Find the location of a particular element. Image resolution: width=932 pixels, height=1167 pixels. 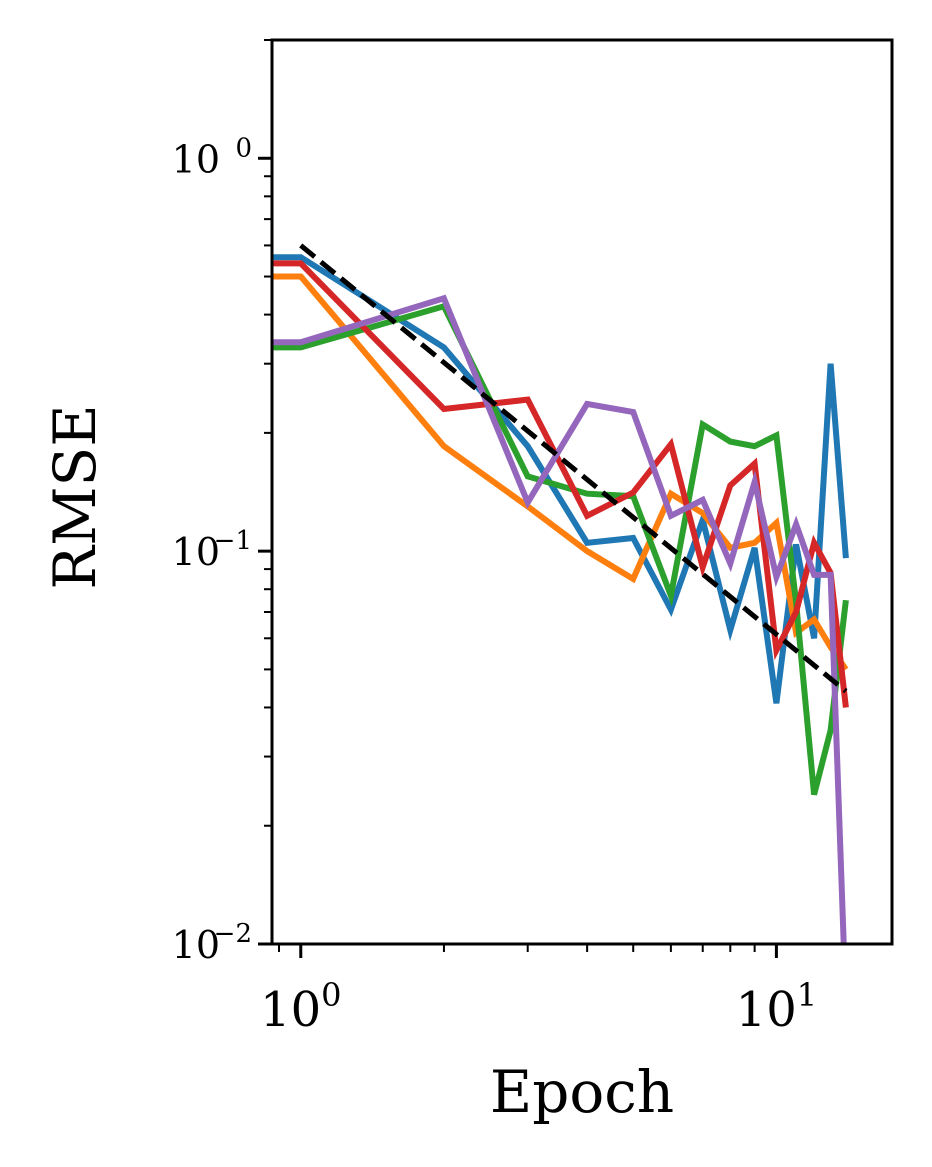

x-axis-label: Epoch is located at coordinates (582, 1092).